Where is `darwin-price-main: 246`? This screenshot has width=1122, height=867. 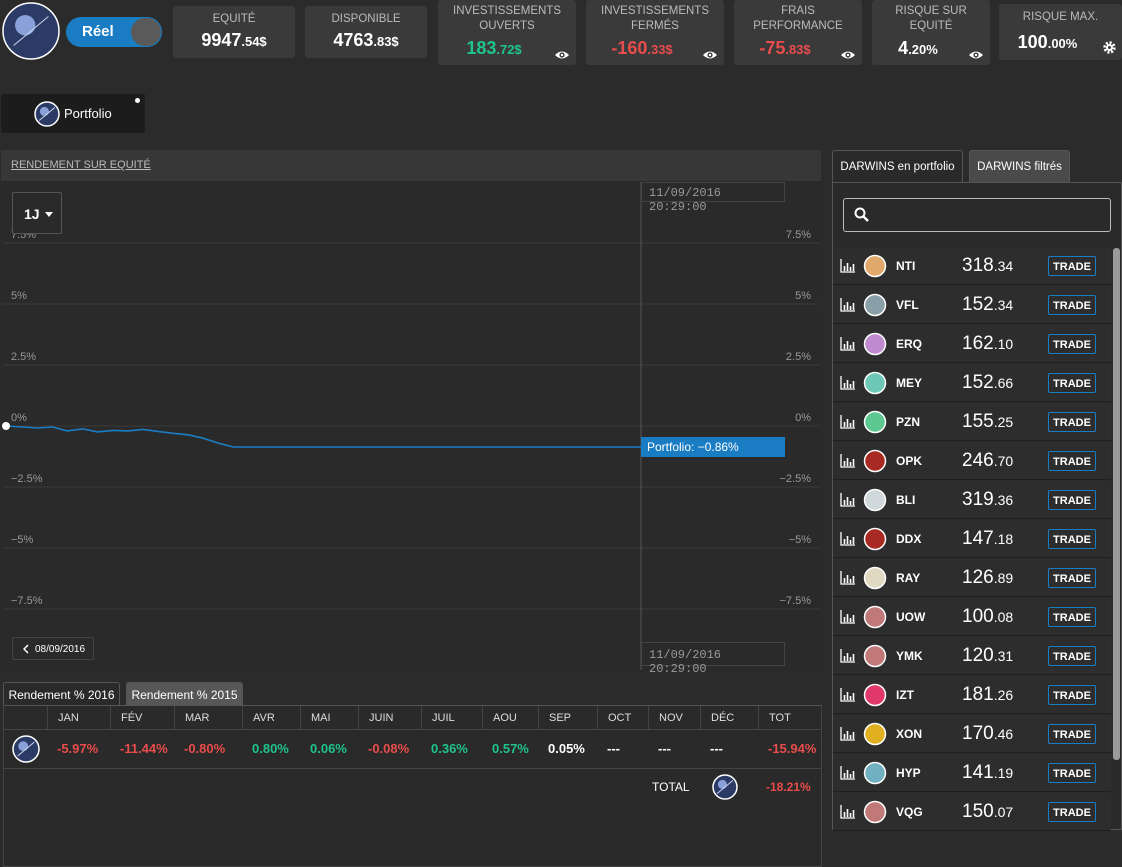
darwin-price-main: 246 is located at coordinates (978, 460).